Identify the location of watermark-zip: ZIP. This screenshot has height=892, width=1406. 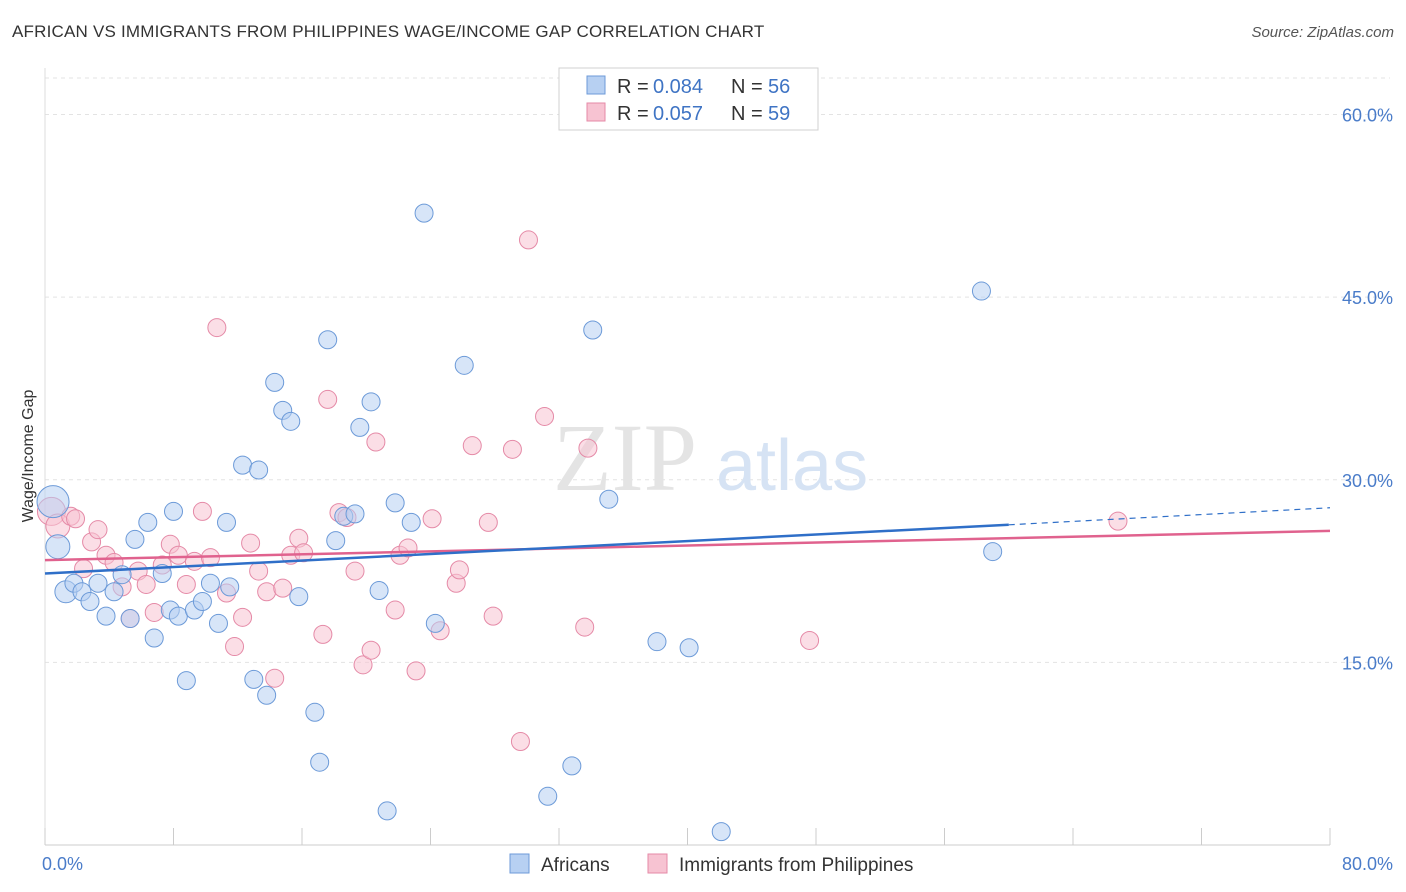
(625, 457).